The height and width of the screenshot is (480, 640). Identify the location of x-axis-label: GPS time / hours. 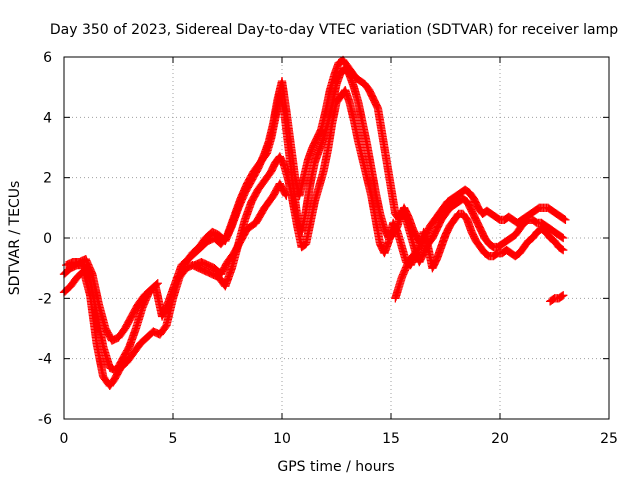
(335, 467).